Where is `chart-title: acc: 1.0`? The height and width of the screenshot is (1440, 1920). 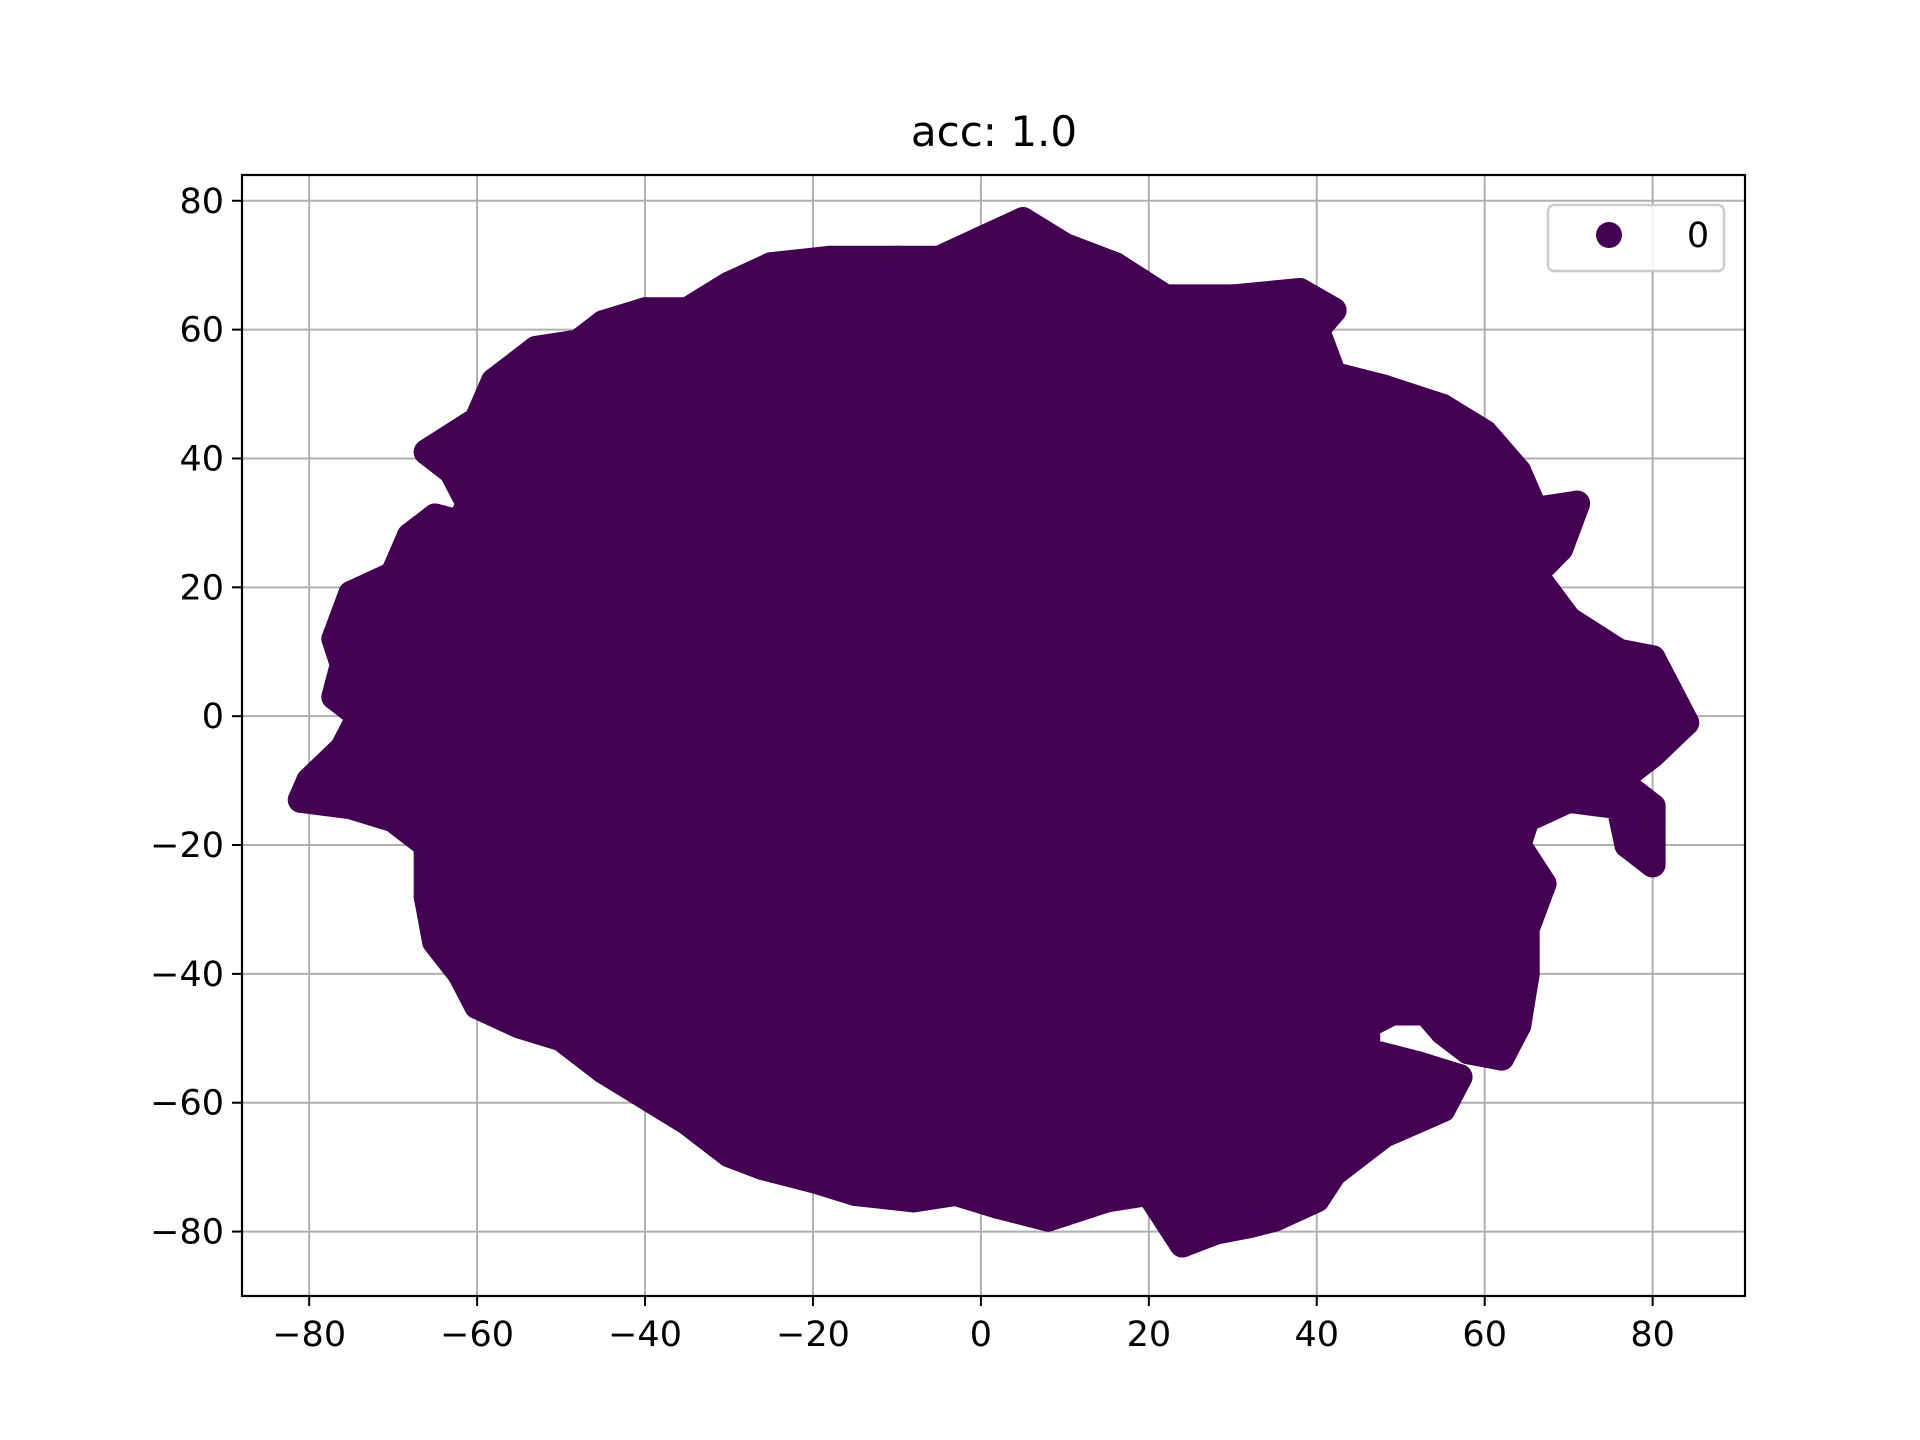
chart-title: acc: 1.0 is located at coordinates (994, 131).